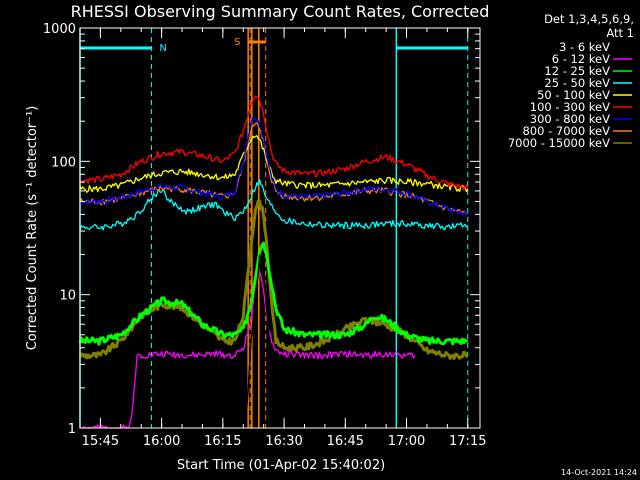 The height and width of the screenshot is (480, 640). What do you see at coordinates (162, 48) in the screenshot?
I see `night-label: N` at bounding box center [162, 48].